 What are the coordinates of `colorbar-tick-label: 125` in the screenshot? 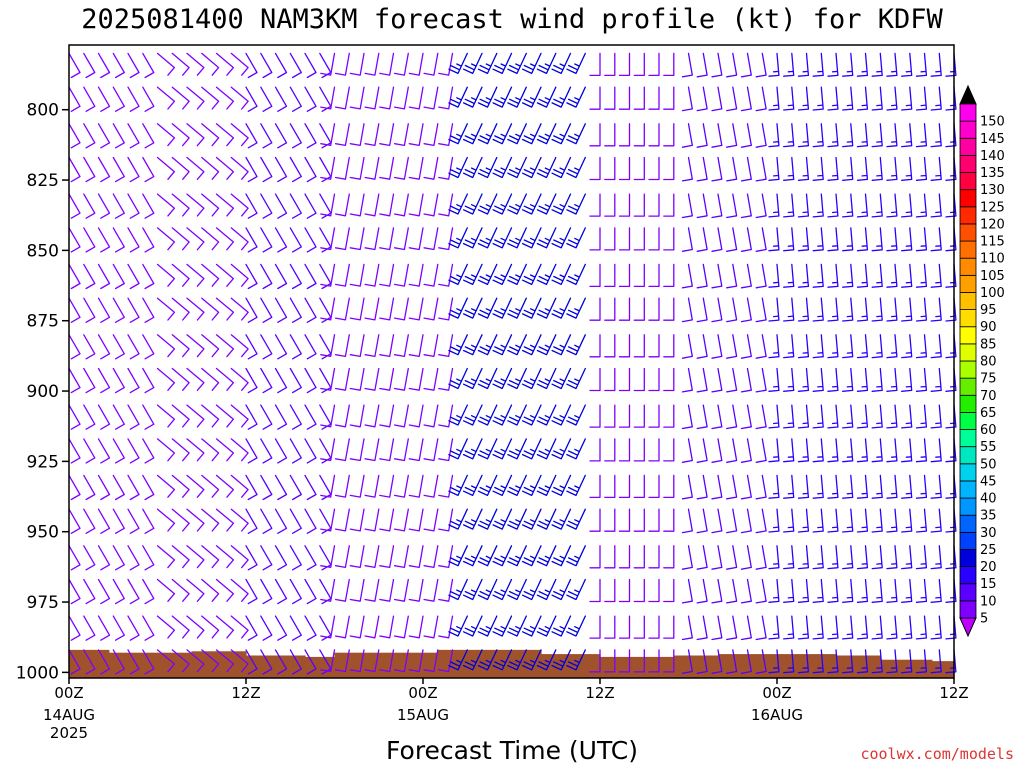 It's located at (992, 207).